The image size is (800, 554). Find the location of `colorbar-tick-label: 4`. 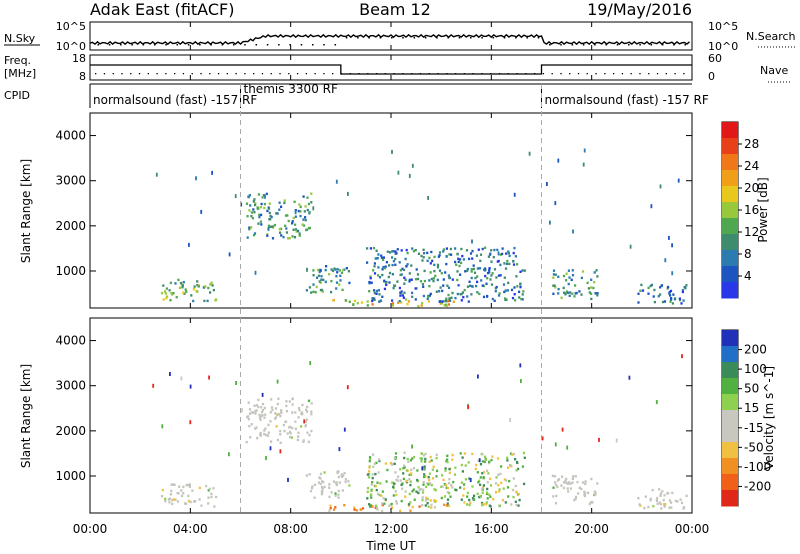

colorbar-tick-label: 4 is located at coordinates (748, 276).